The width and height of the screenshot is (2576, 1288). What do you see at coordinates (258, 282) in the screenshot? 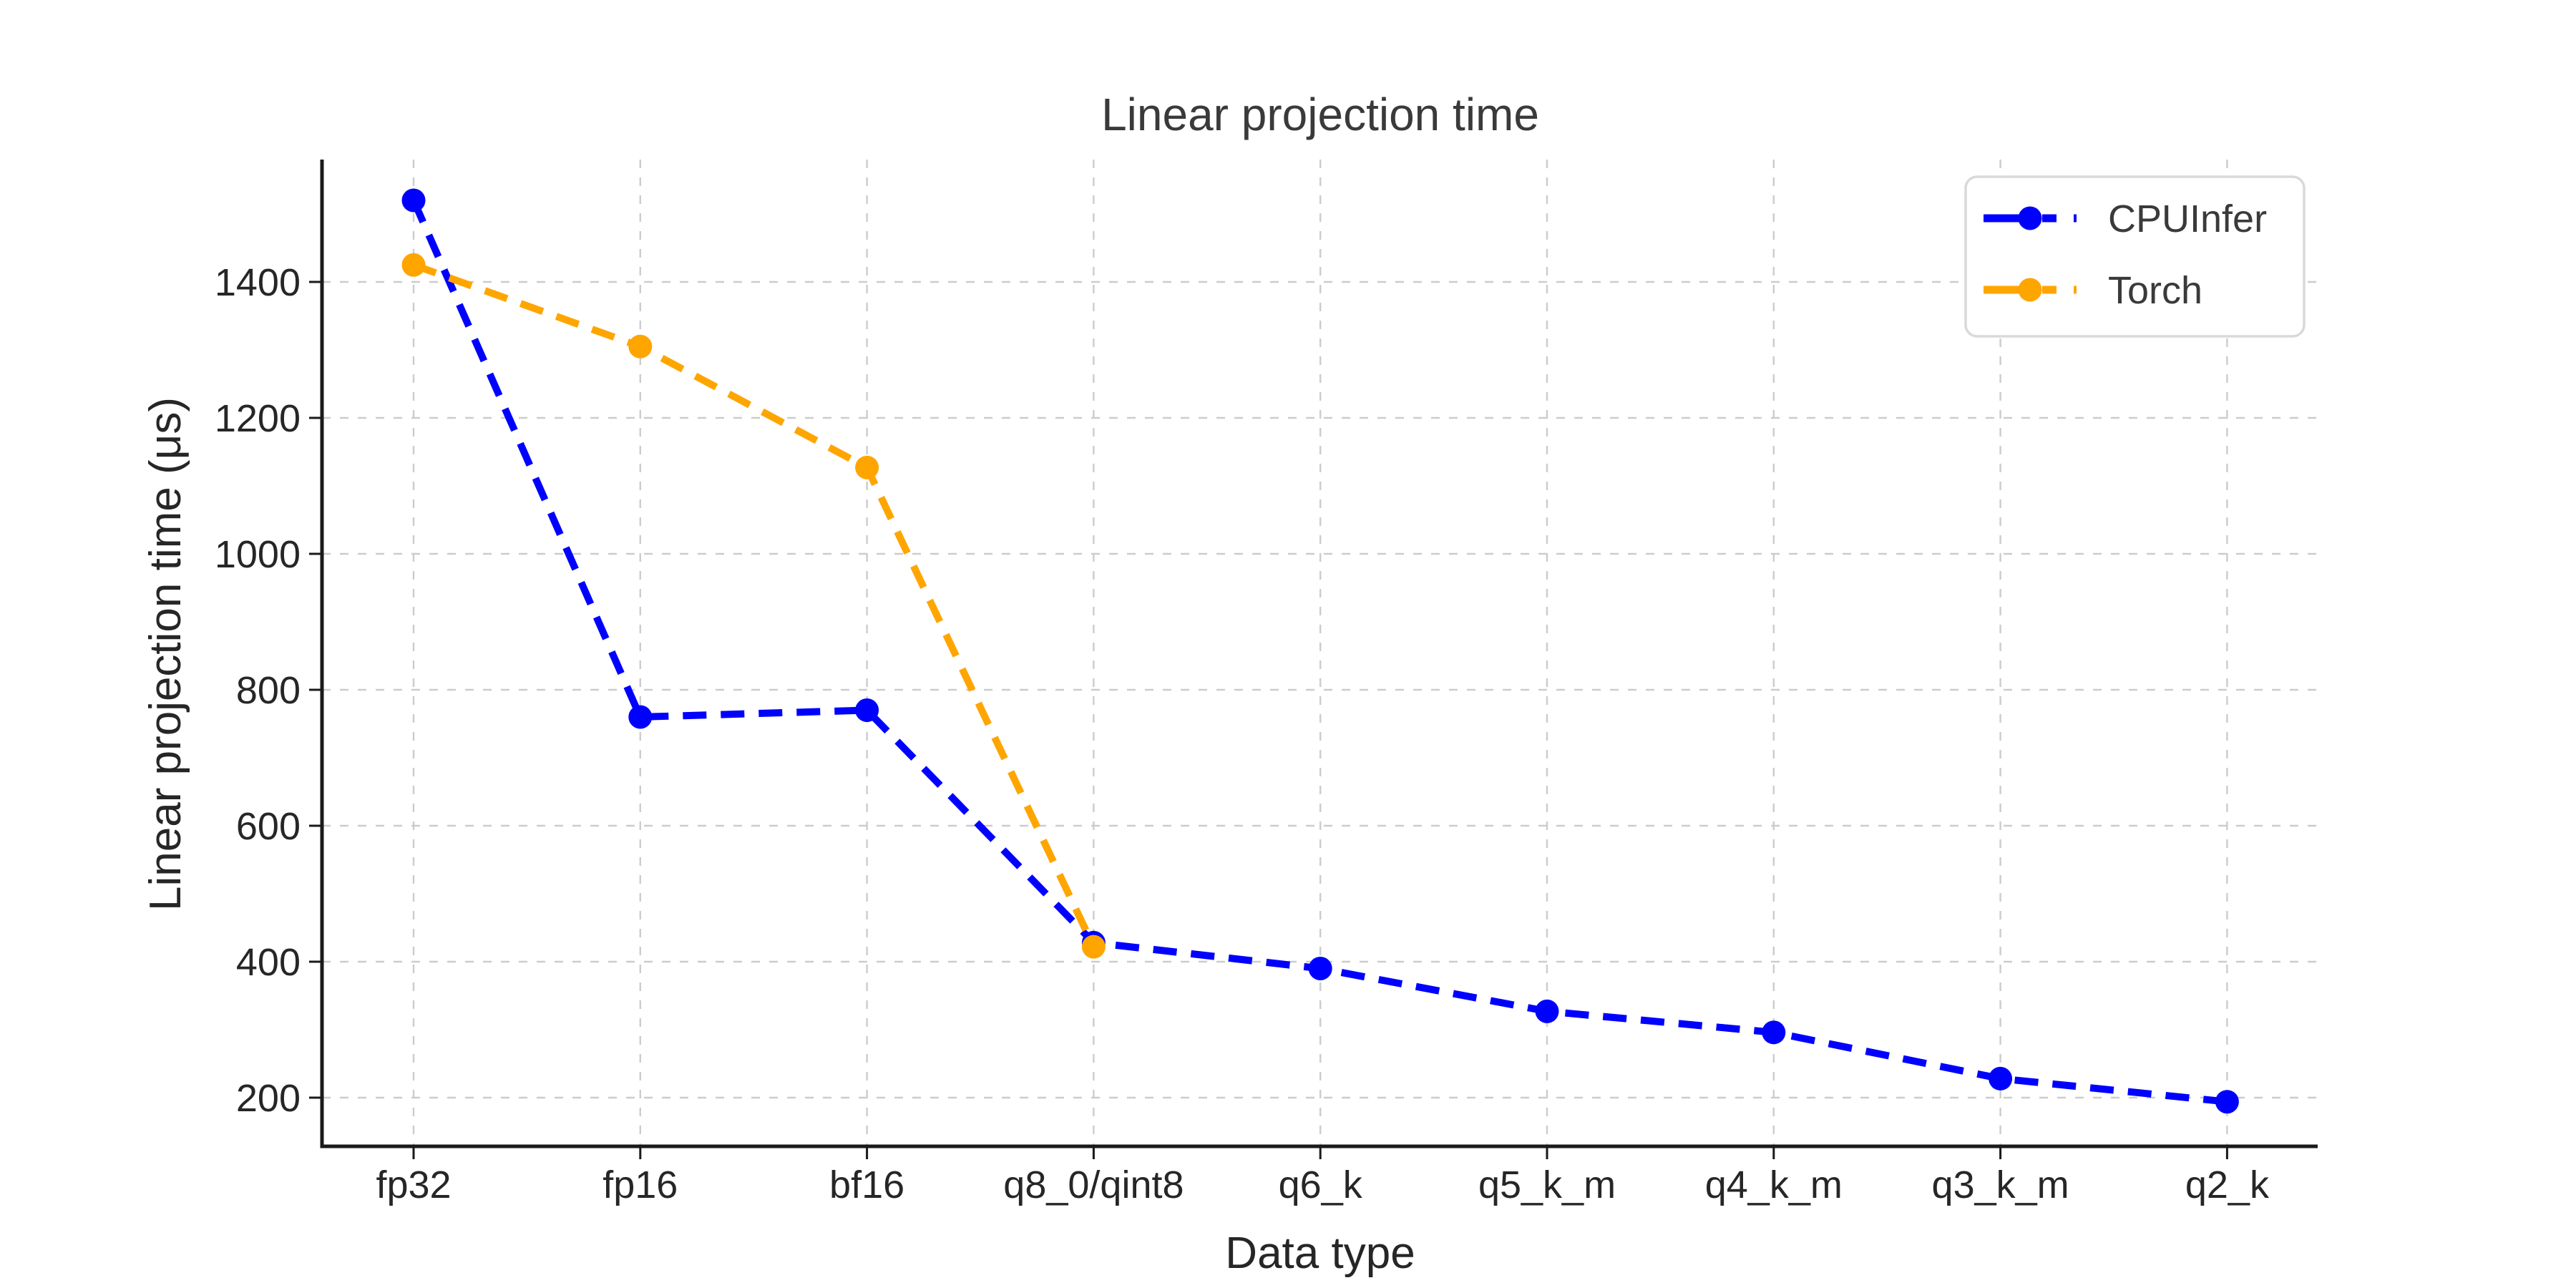
I see `y-tick-label: 1400` at bounding box center [258, 282].